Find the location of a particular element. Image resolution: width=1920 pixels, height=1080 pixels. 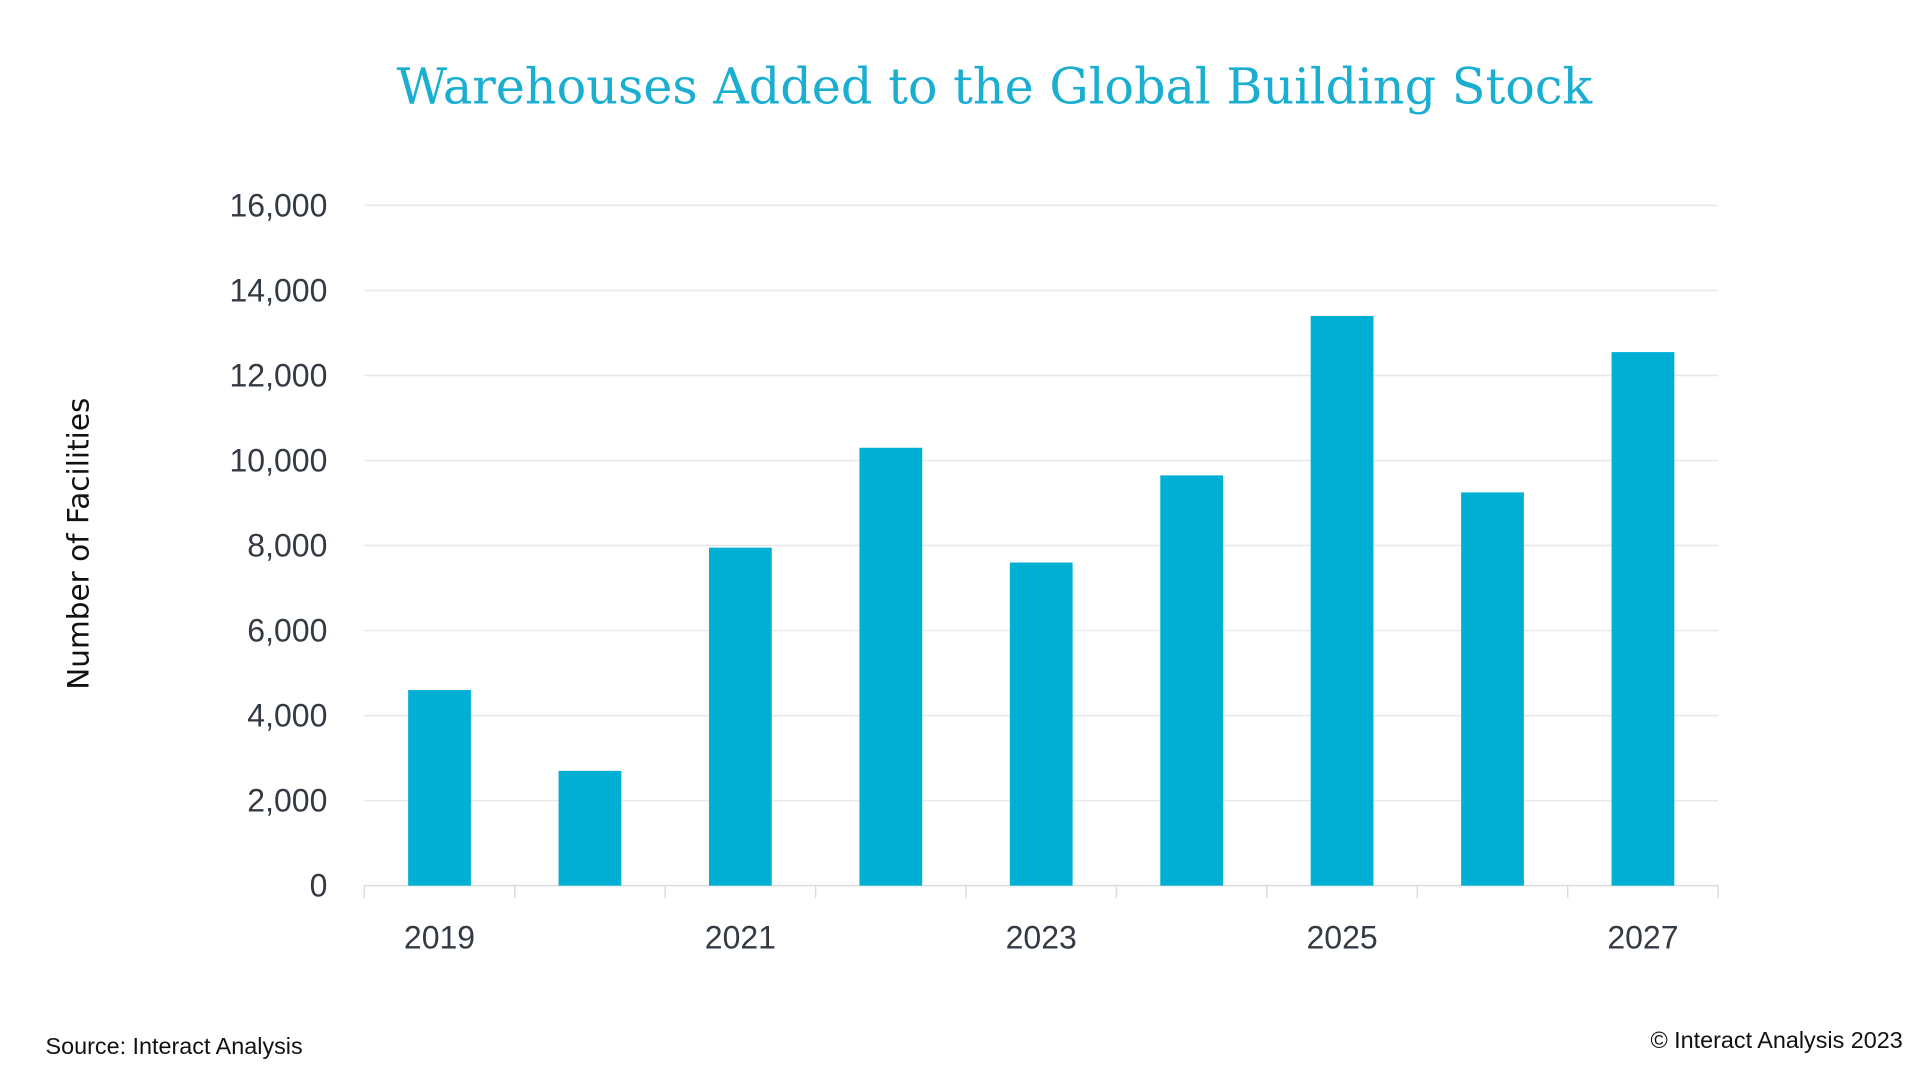

bar-2027 is located at coordinates (1643, 619).